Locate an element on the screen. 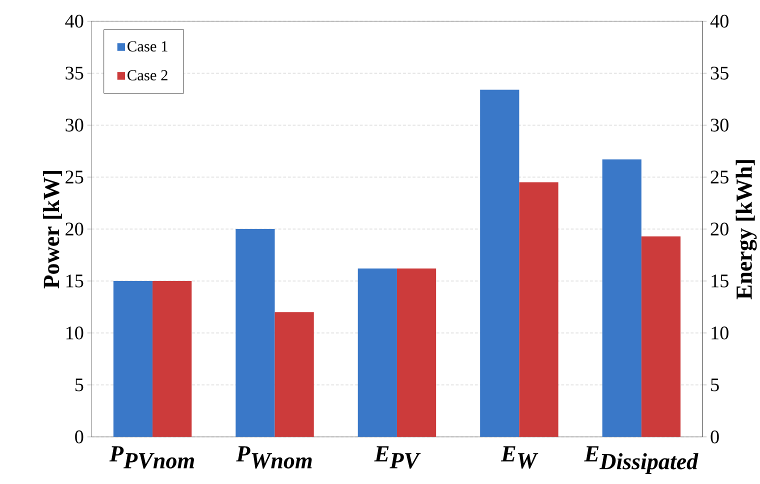  legend-label: Case 1 is located at coordinates (148, 46).